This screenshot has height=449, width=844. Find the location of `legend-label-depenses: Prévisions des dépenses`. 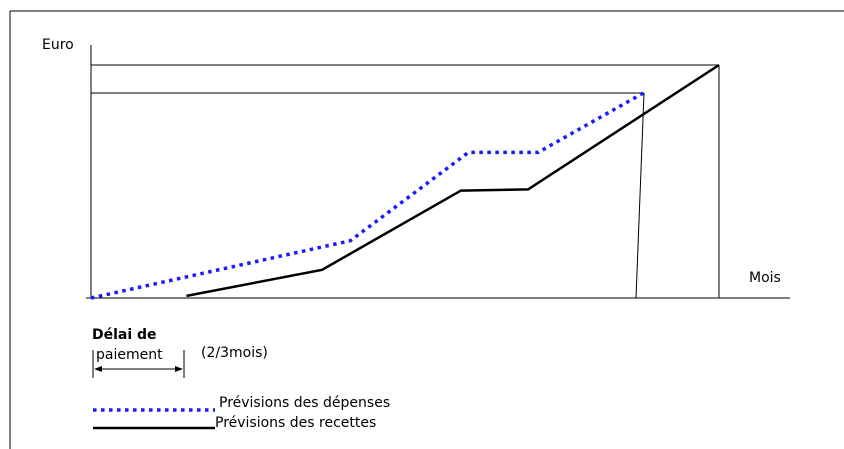

legend-label-depenses: Prévisions des dépenses is located at coordinates (305, 403).